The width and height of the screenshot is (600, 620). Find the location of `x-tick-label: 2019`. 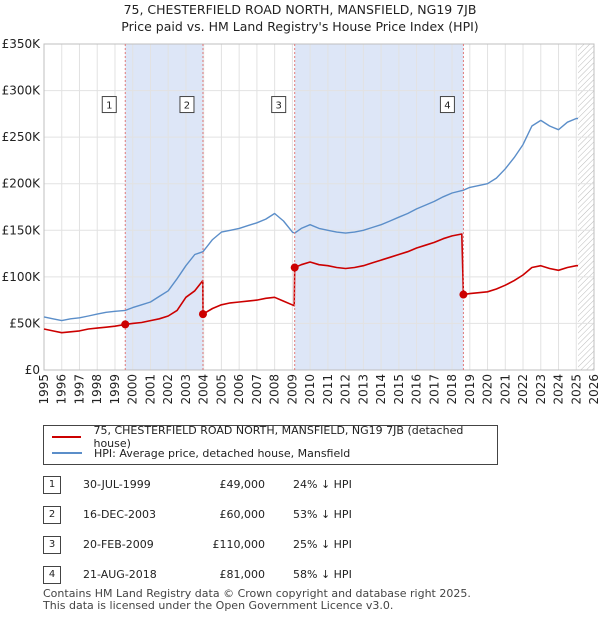

x-tick-label: 2019 is located at coordinates (470, 389).